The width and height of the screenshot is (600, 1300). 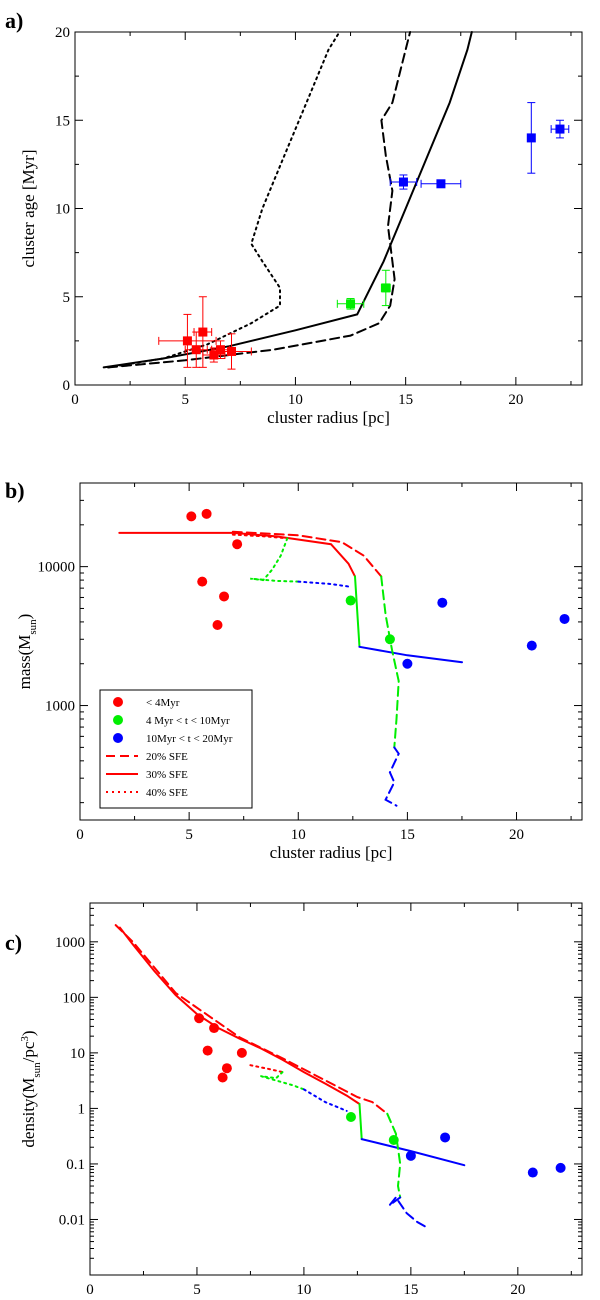 What do you see at coordinates (67, 298) in the screenshot?
I see `y-tick-label: 5` at bounding box center [67, 298].